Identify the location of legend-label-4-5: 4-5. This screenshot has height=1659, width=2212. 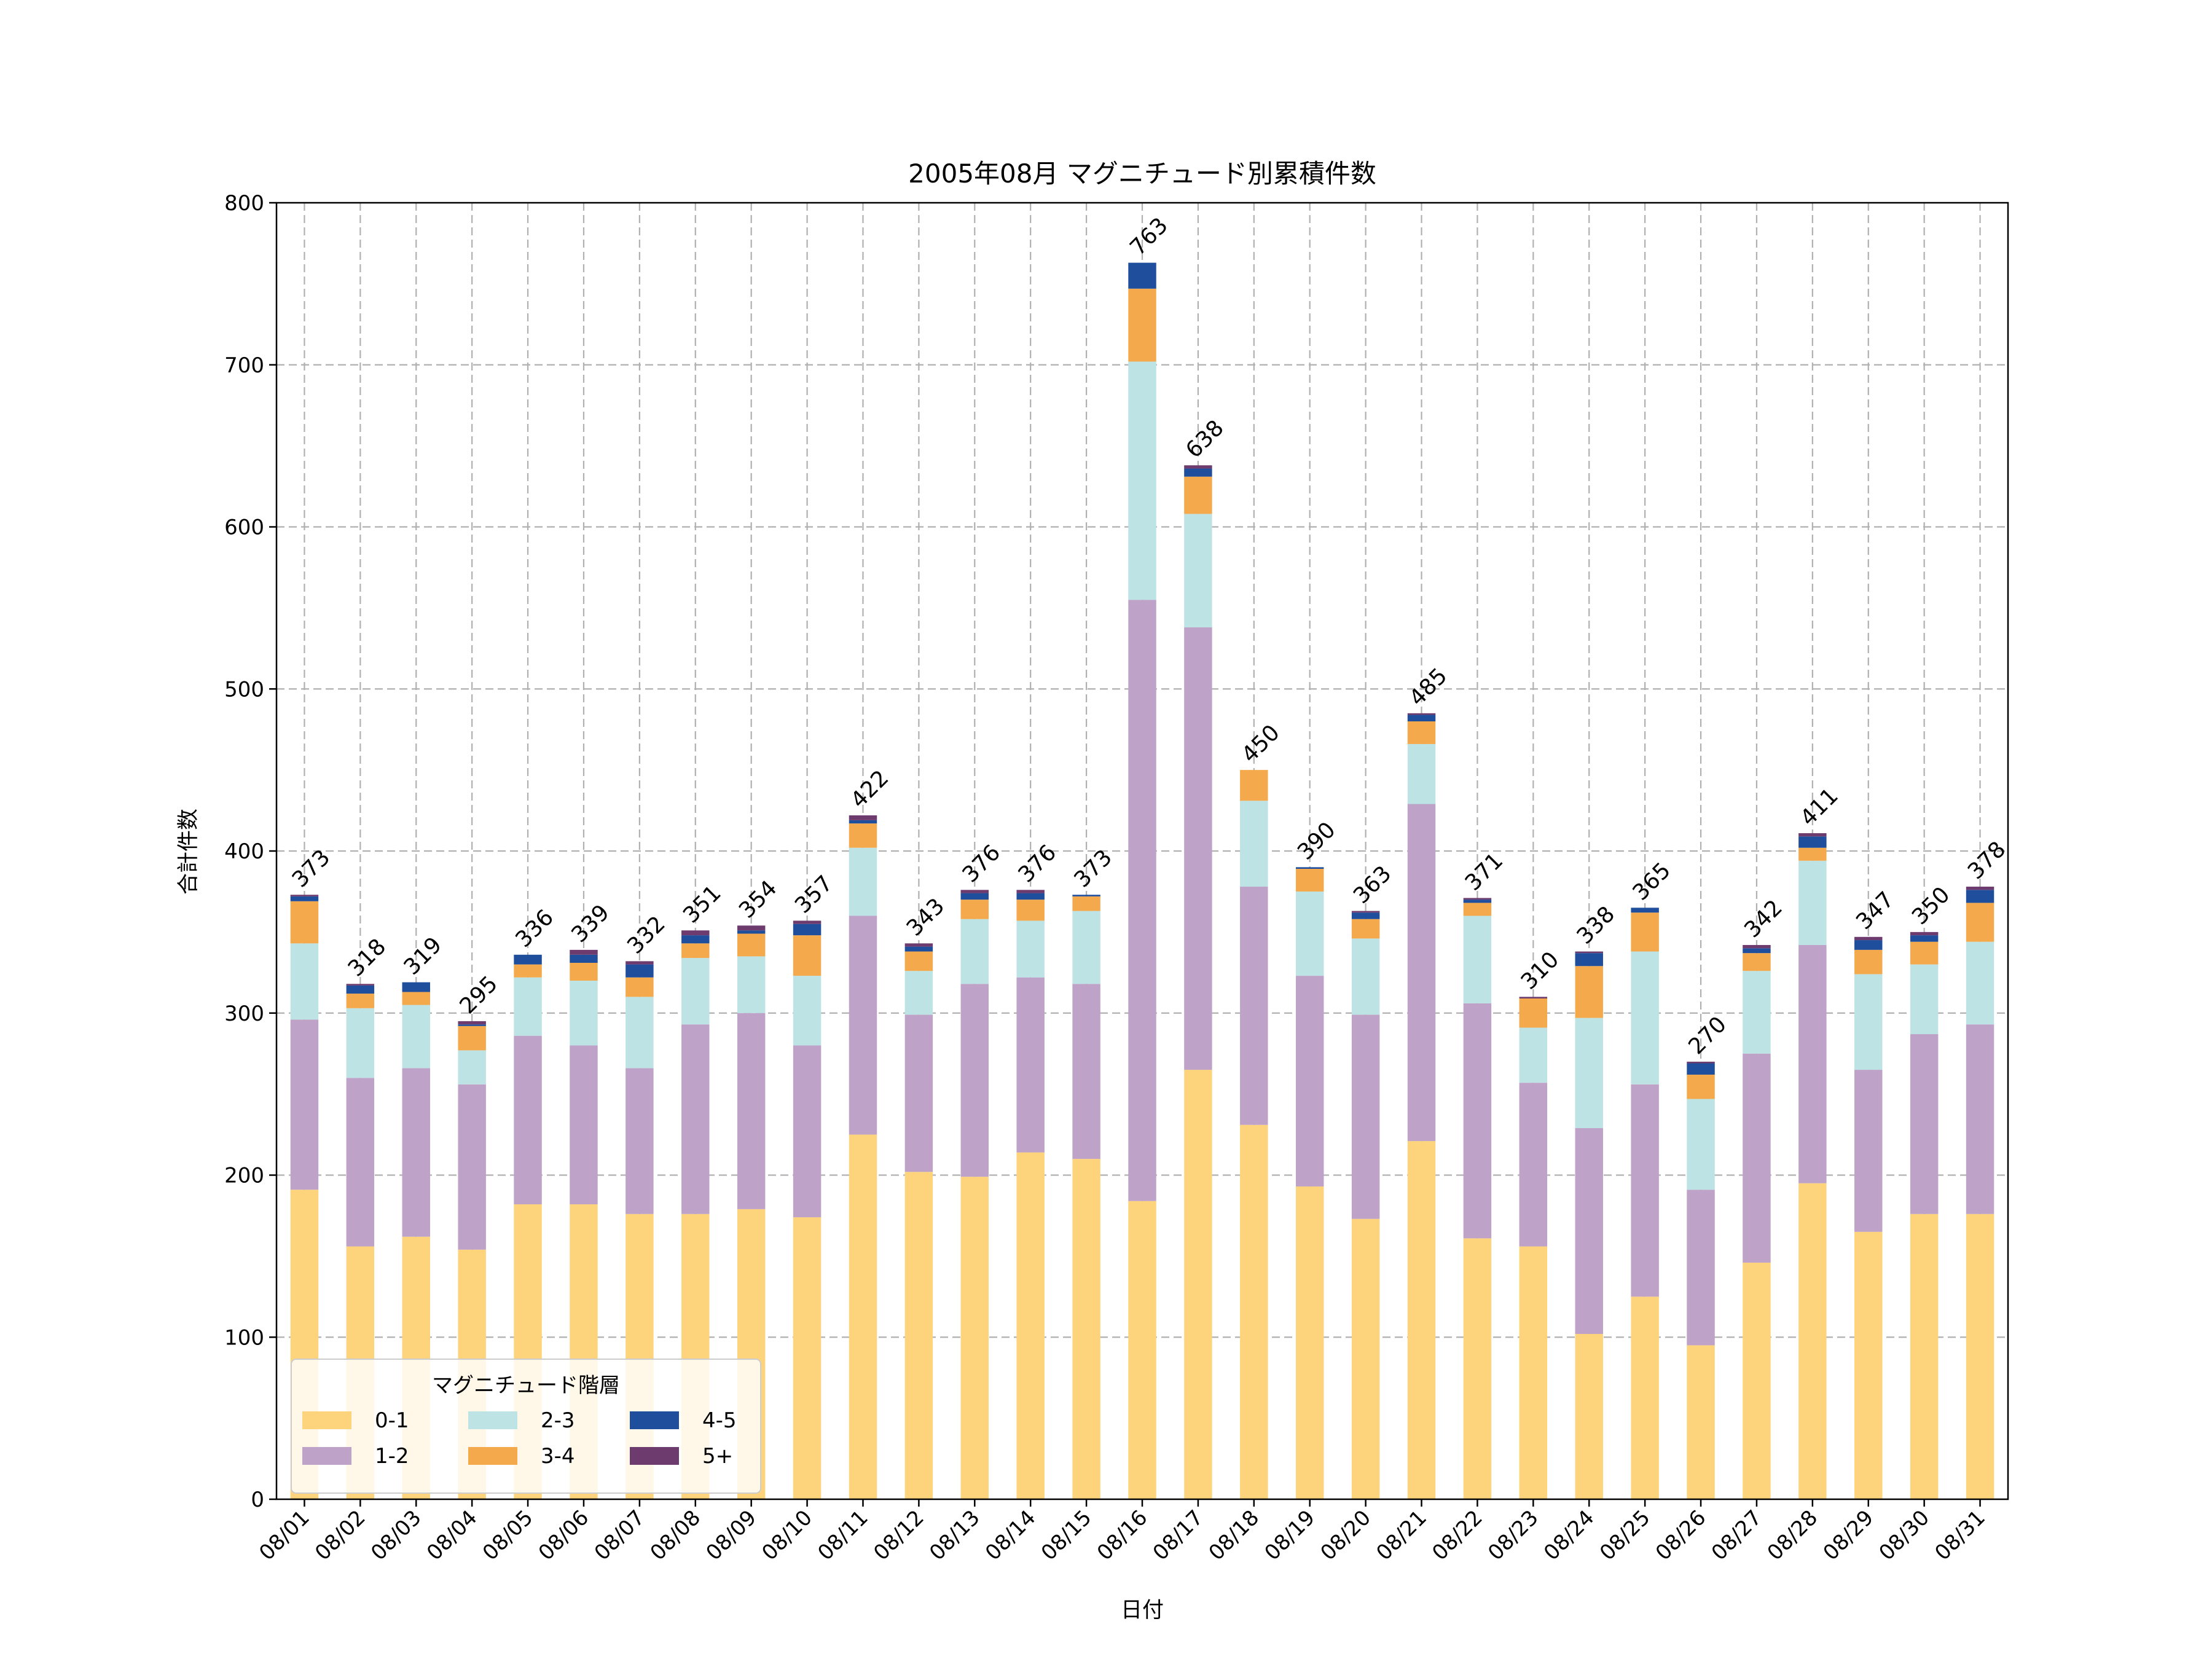
(719, 1420).